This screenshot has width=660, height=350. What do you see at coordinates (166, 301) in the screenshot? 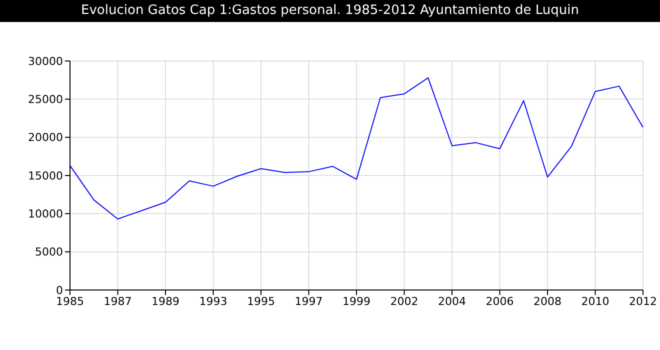
I see `x-tick-label: 1989` at bounding box center [166, 301].